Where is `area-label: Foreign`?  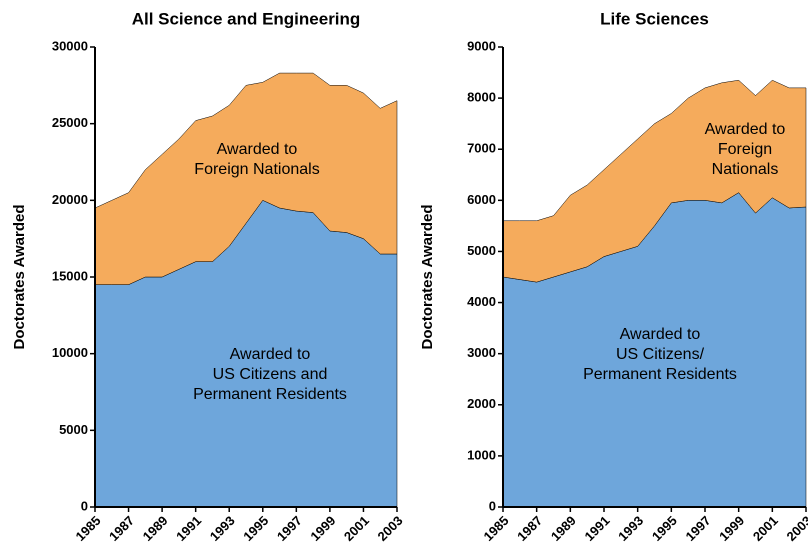
area-label: Foreign is located at coordinates (745, 149).